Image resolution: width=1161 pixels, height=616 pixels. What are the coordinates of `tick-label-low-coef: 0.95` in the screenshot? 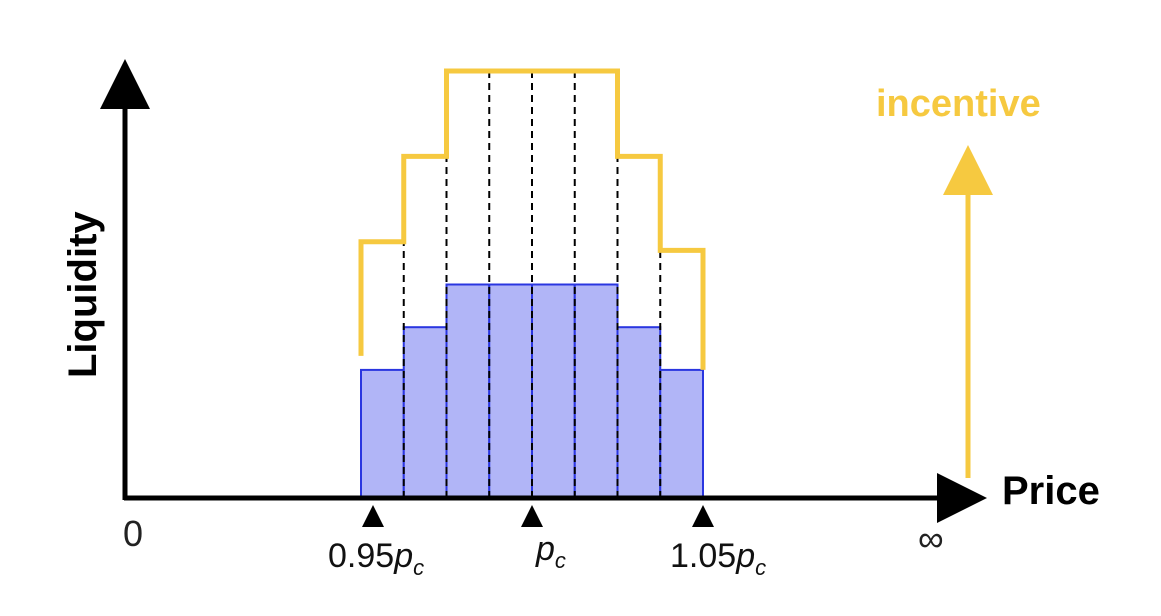 It's located at (361, 556).